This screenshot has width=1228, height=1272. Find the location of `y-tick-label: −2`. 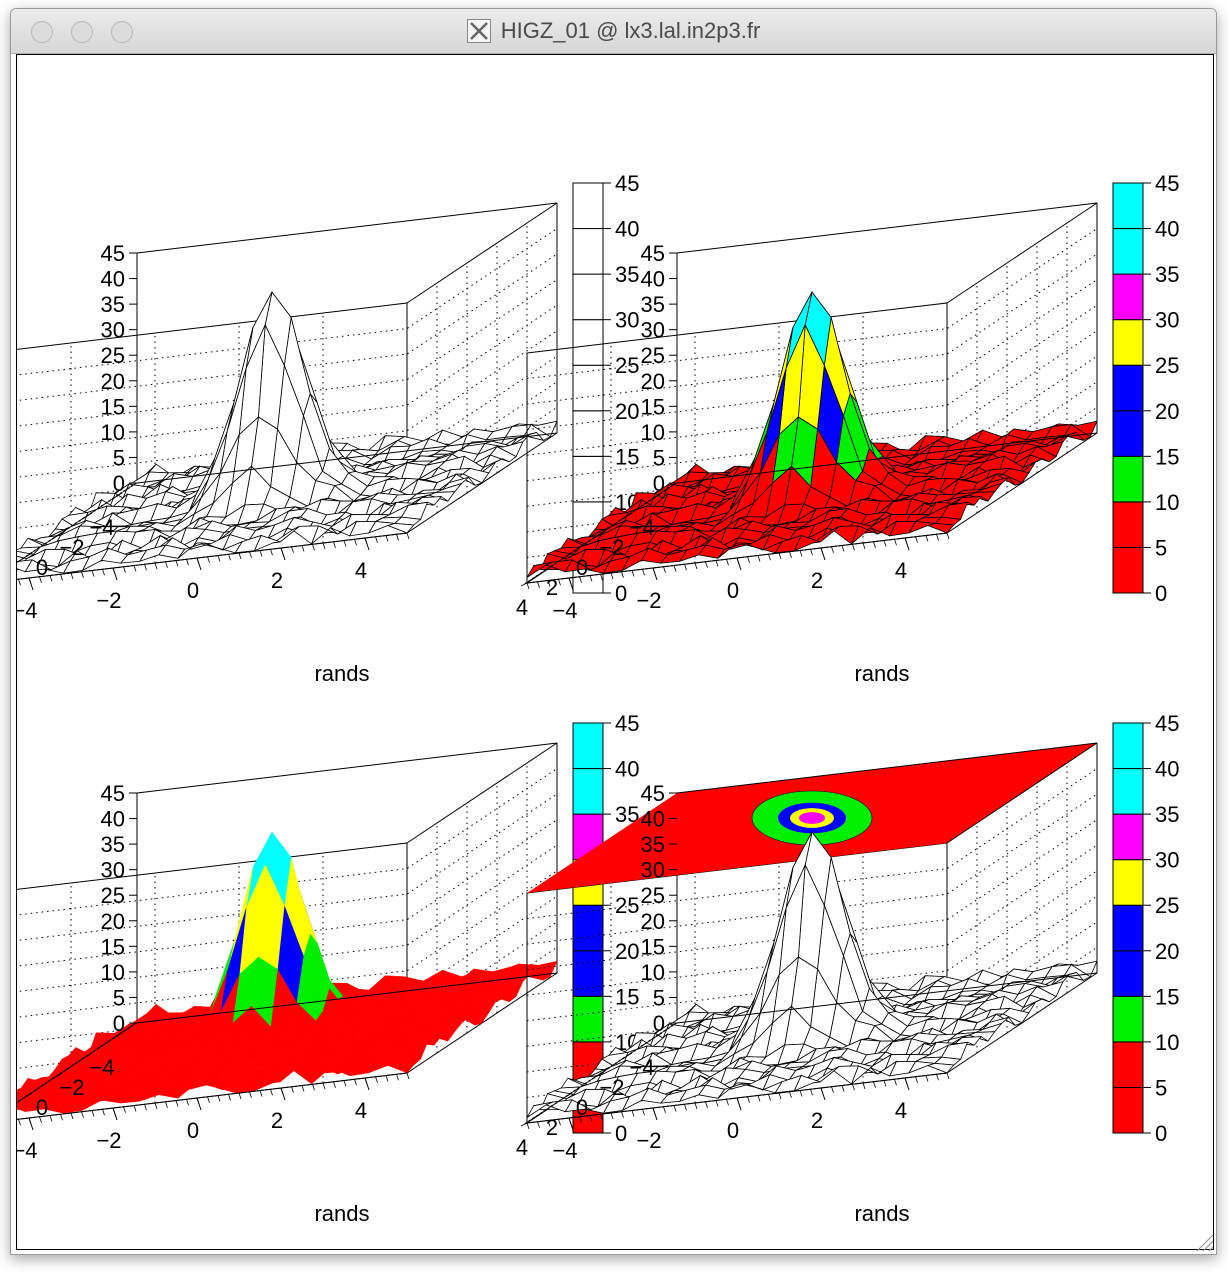

y-tick-label: −2 is located at coordinates (611, 1087).